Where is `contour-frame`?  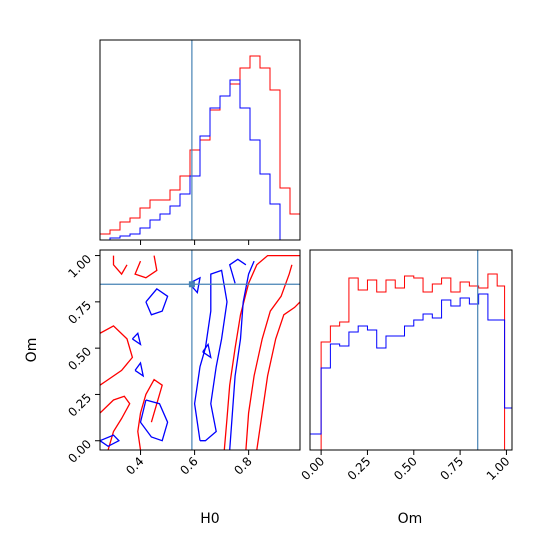
contour-frame is located at coordinates (200, 350).